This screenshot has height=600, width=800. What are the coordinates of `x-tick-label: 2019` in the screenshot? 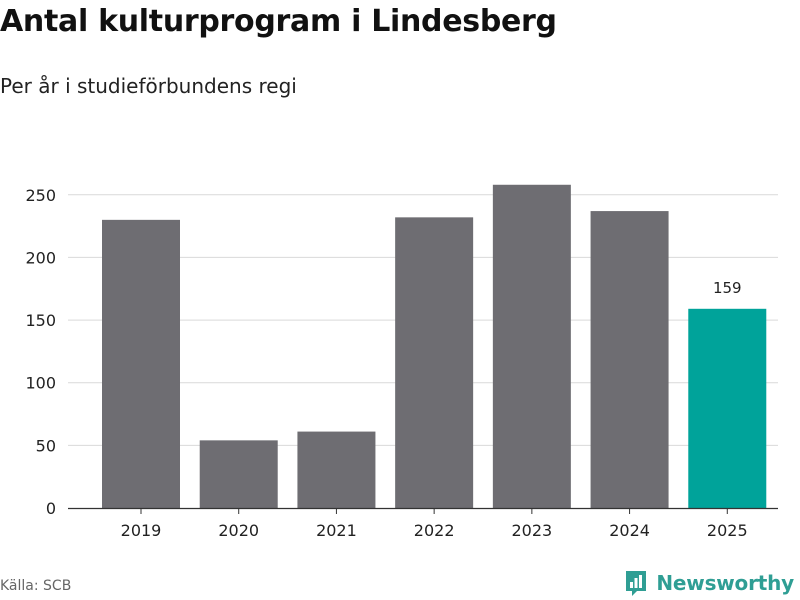 It's located at (141, 530).